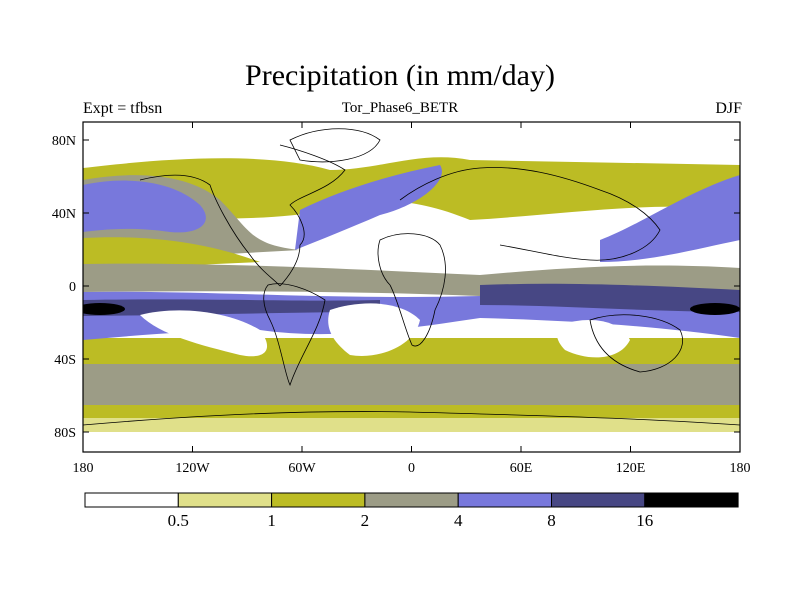 This screenshot has width=800, height=600. I want to click on x-tick-label: 60E, so click(521, 468).